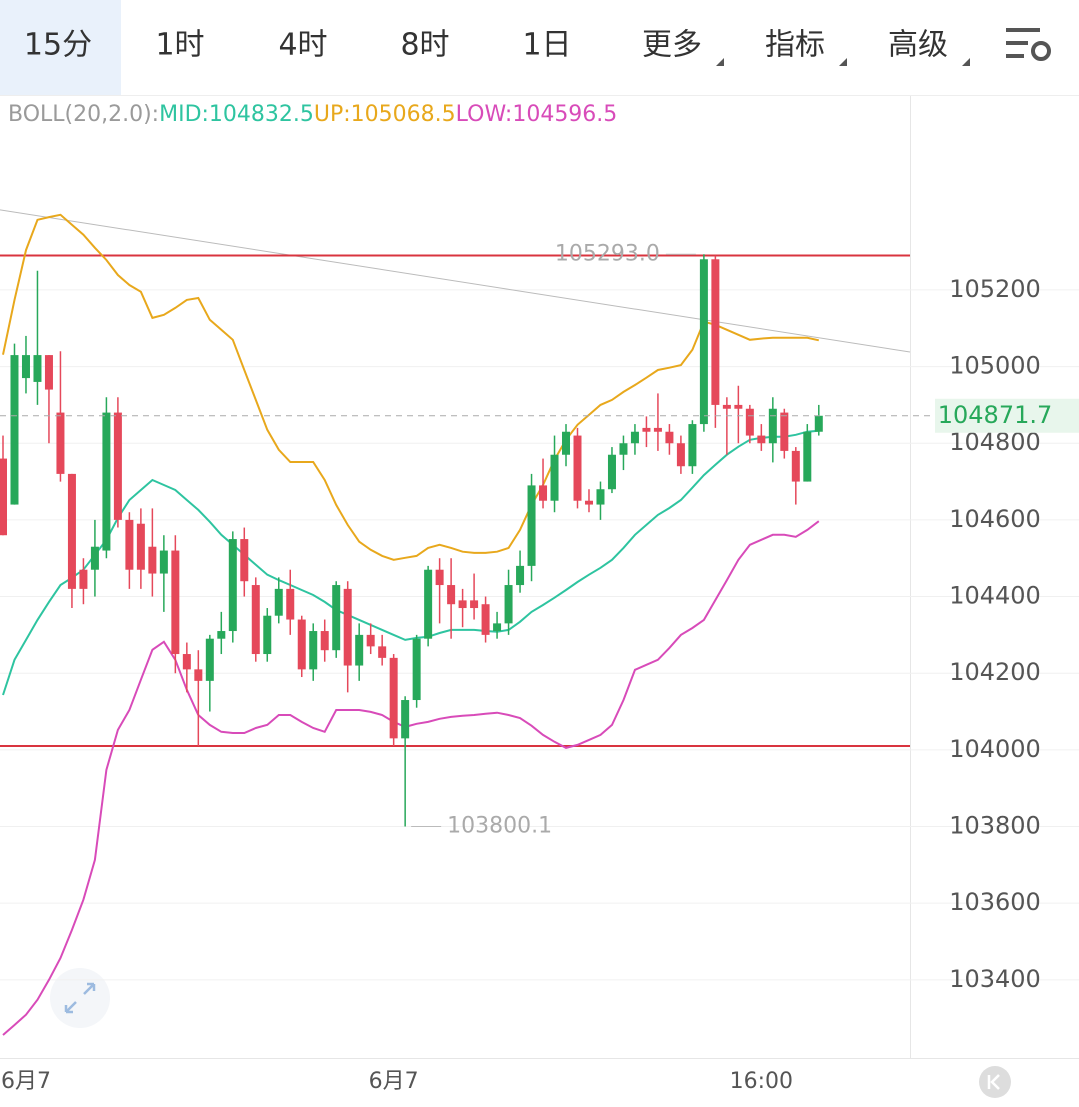 The height and width of the screenshot is (1107, 1079). Describe the element at coordinates (995, 442) in the screenshot. I see `y-tick-label: 104800` at that location.